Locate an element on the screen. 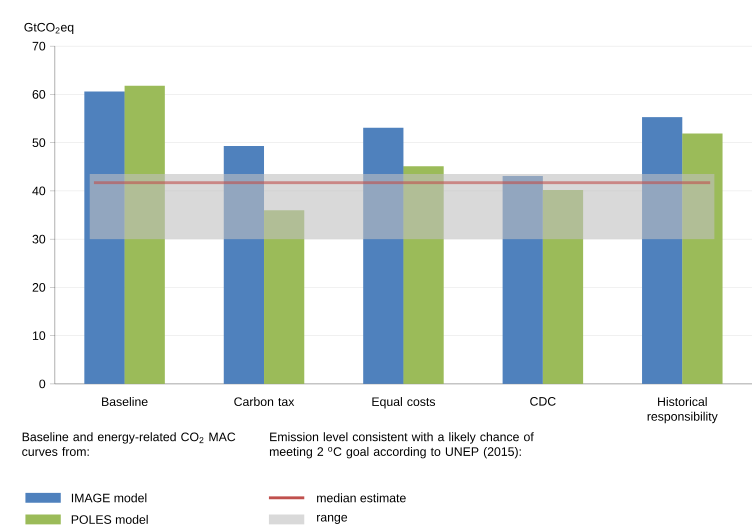 The width and height of the screenshot is (752, 531). x-tick-label: Historical responsibility is located at coordinates (683, 410).